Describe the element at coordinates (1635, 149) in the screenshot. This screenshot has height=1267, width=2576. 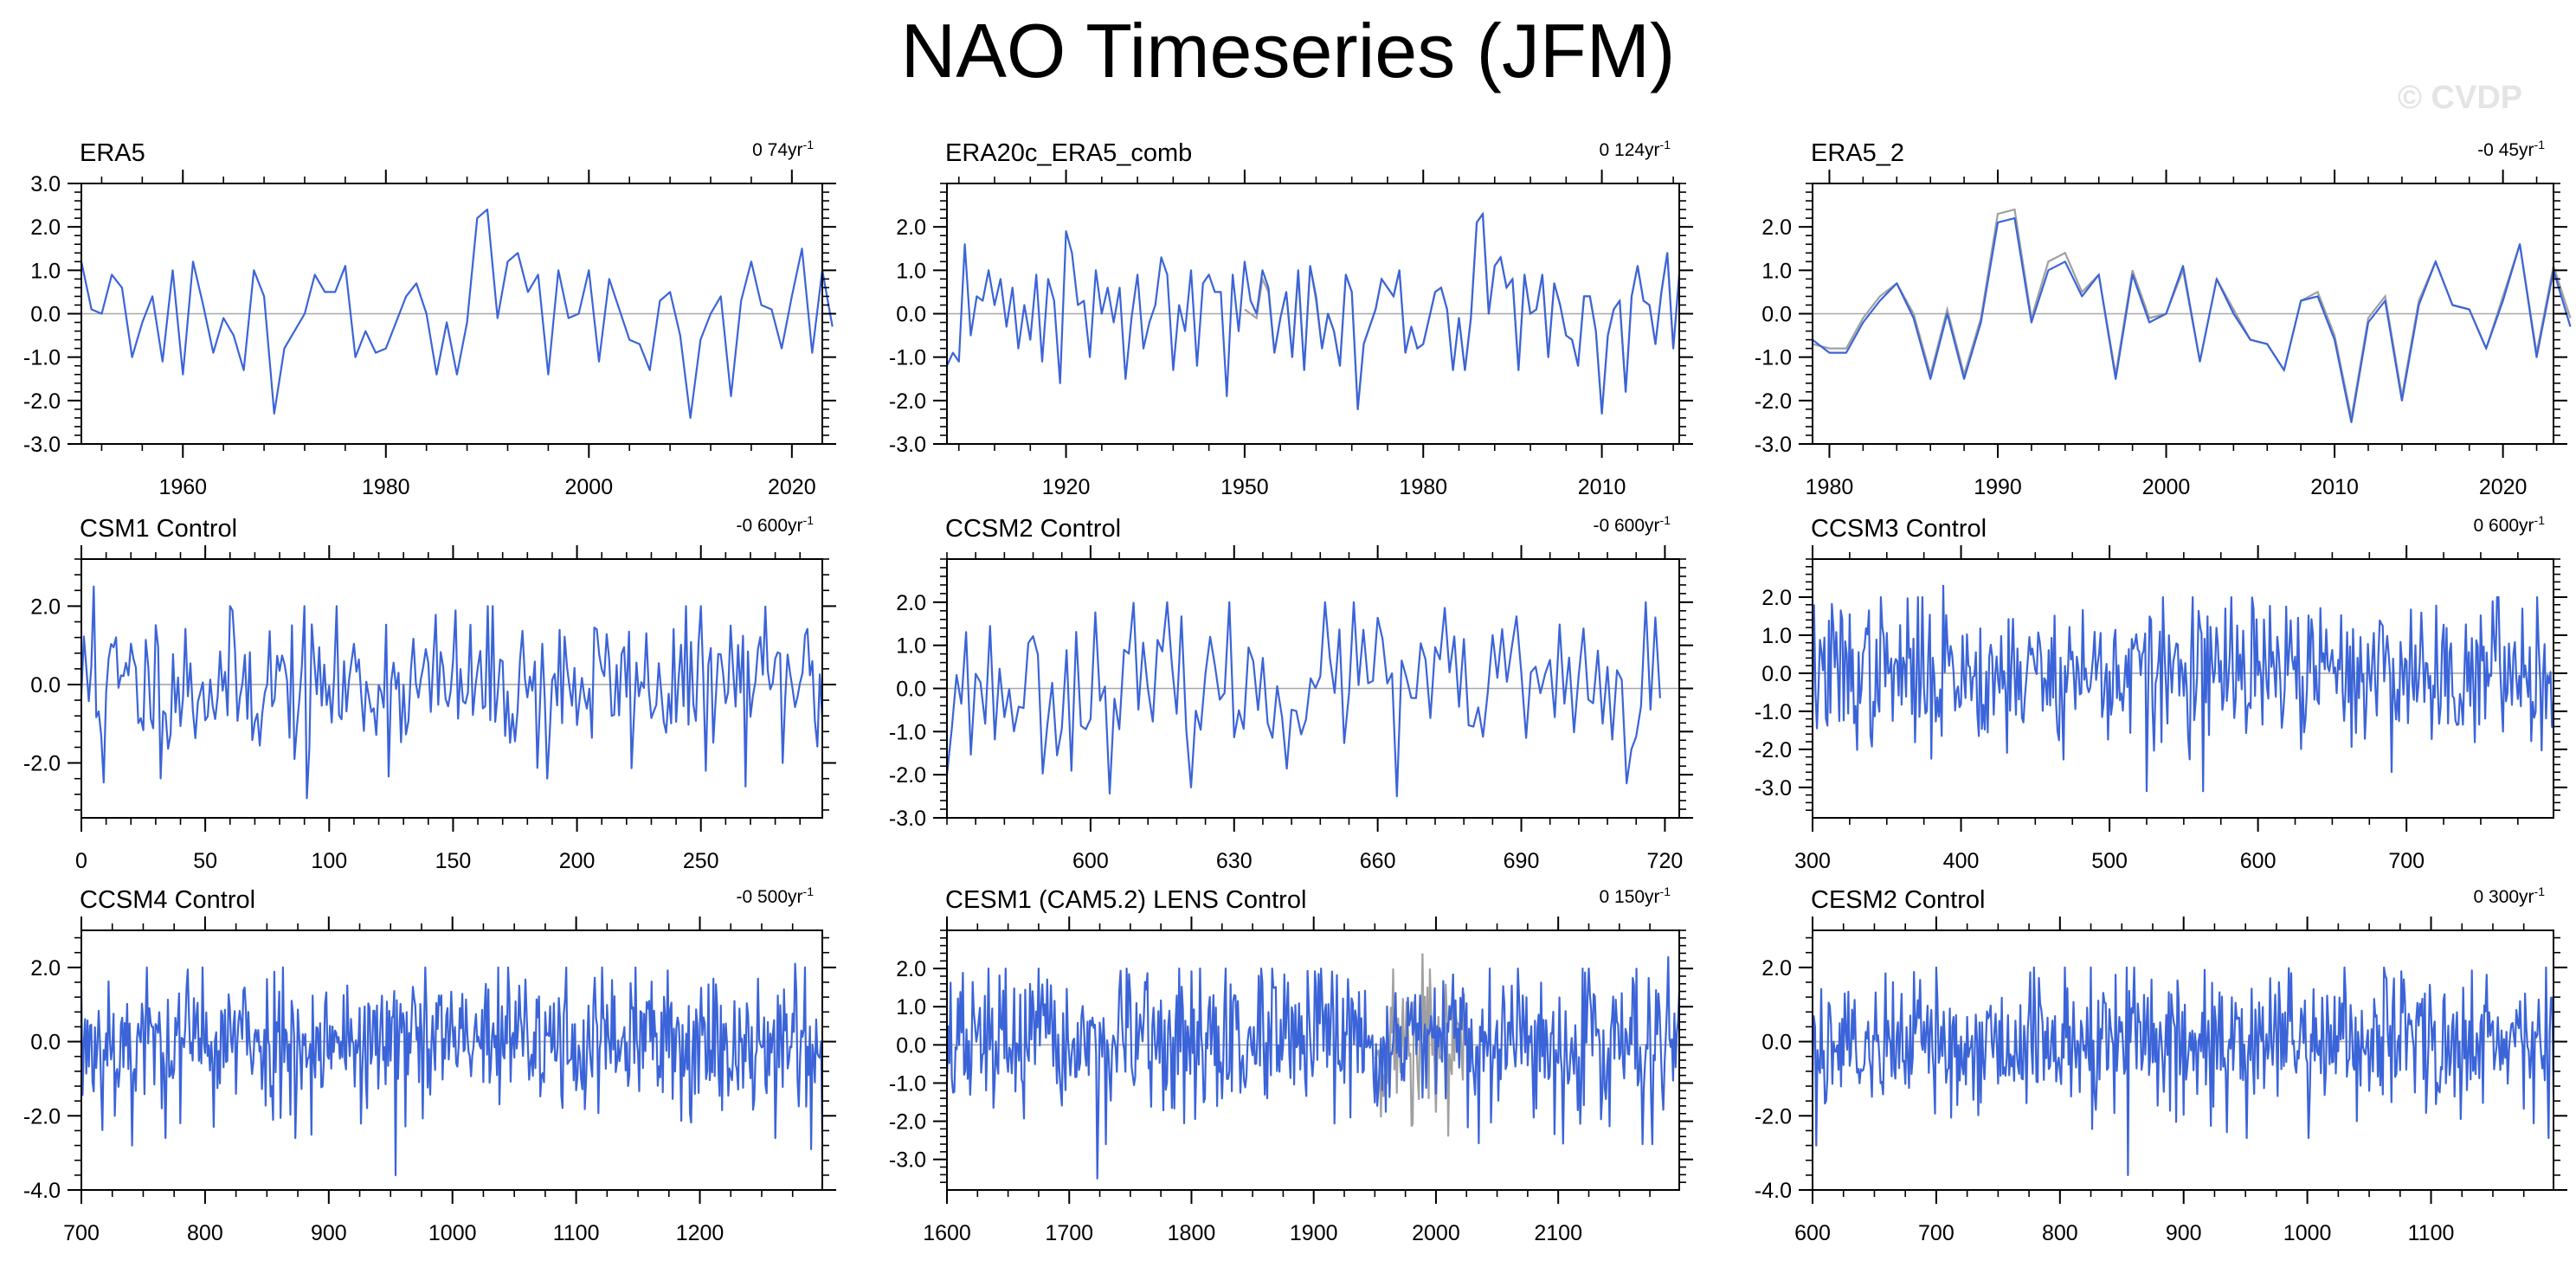
I see `trend-label: 0 124yr-1` at that location.